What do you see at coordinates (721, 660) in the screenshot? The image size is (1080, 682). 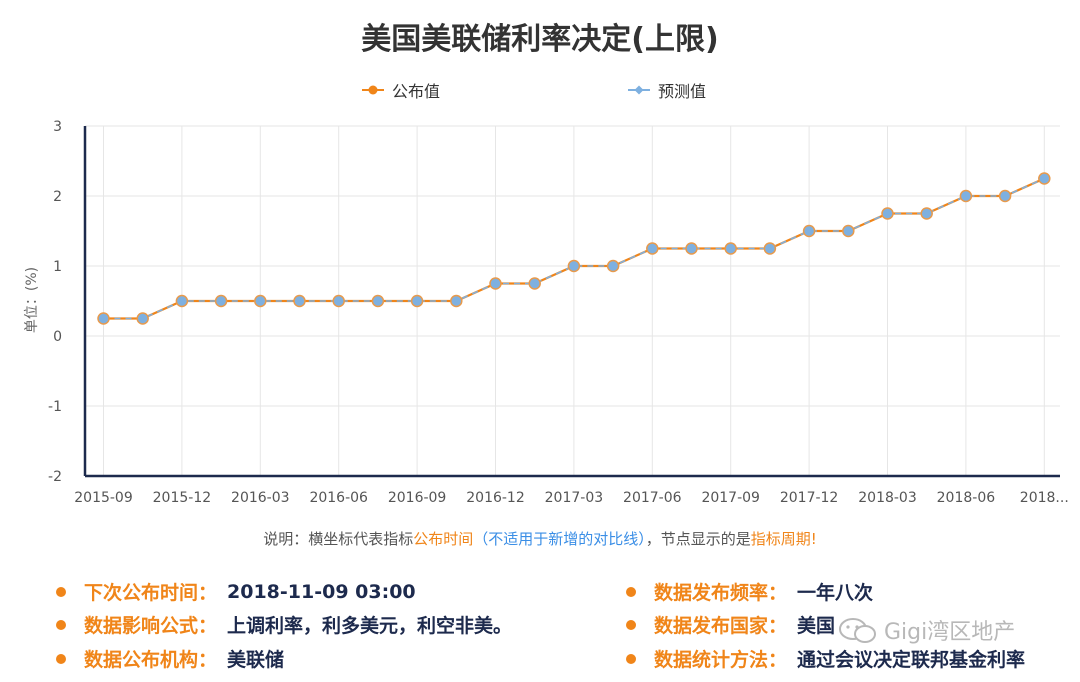 I see `info-key: 数据统计方法：` at bounding box center [721, 660].